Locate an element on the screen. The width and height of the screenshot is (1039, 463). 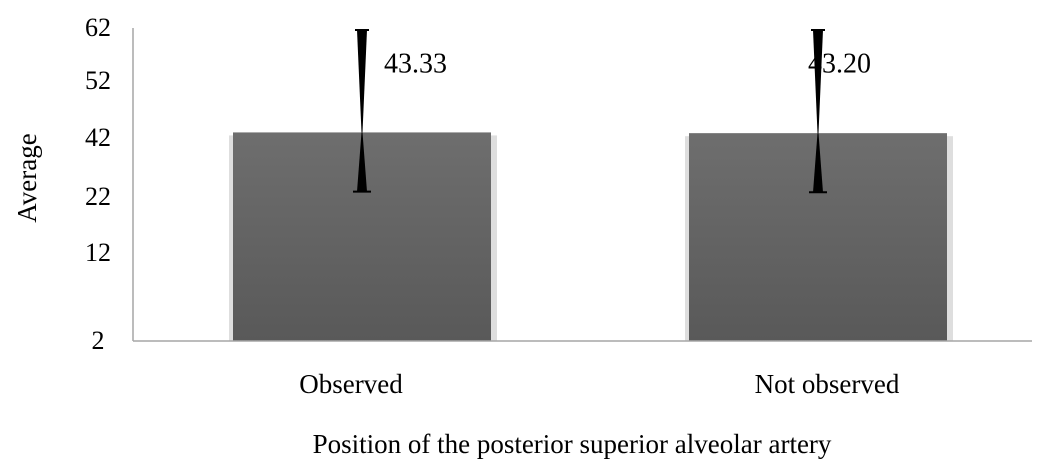
category-labels: Observed Not observed is located at coordinates (599, 384).